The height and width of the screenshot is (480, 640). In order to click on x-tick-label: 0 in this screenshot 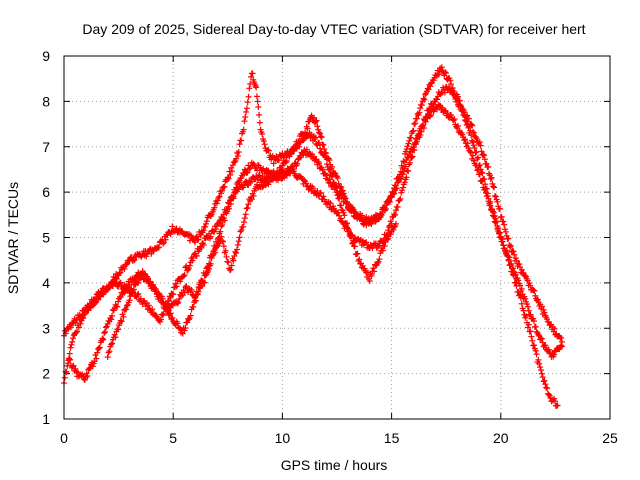, I will do `click(64, 438)`.